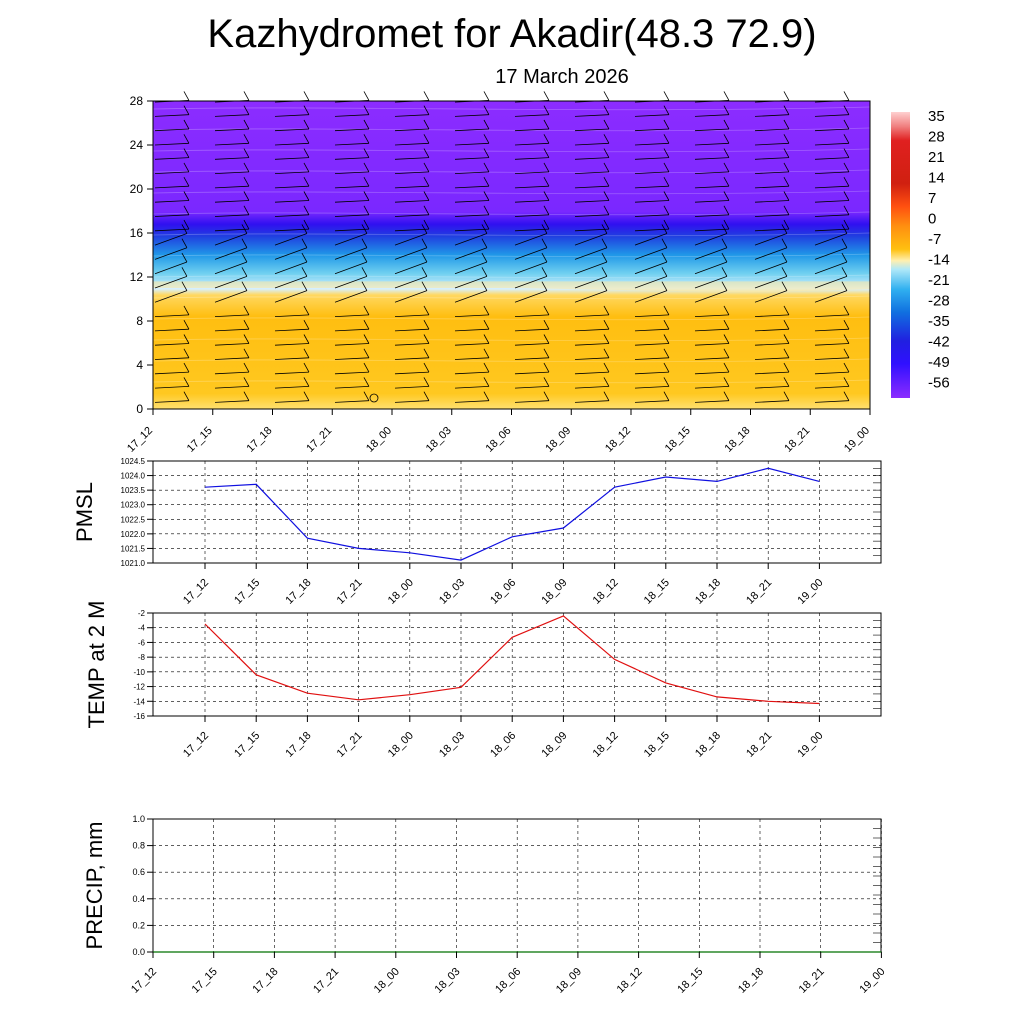 This screenshot has width=1024, height=1024. I want to click on y-tick-label: 0, so click(139, 409).